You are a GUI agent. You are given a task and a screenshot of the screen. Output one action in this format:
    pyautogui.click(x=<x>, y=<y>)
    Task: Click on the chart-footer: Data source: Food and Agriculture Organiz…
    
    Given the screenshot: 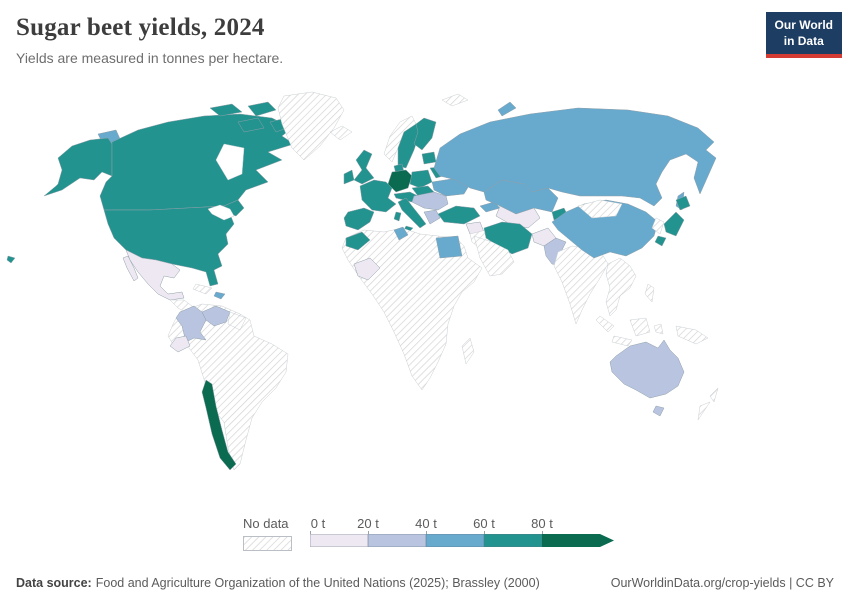 What is the action you would take?
    pyautogui.click(x=425, y=583)
    